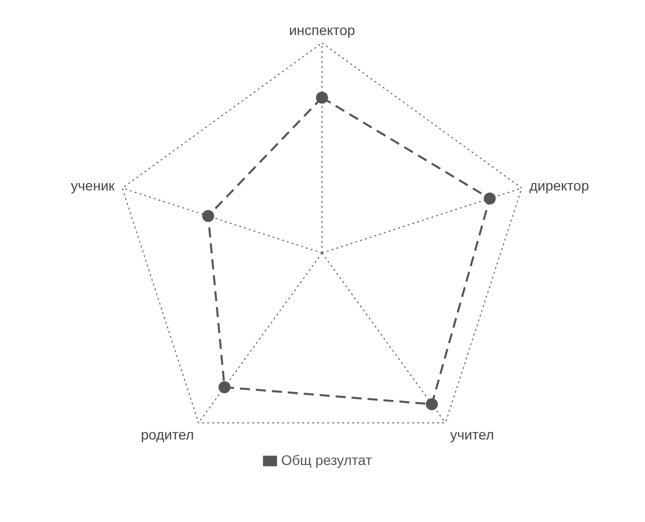 The width and height of the screenshot is (645, 522). What do you see at coordinates (322, 30) in the screenshot?
I see `spoke-label: инспектор` at bounding box center [322, 30].